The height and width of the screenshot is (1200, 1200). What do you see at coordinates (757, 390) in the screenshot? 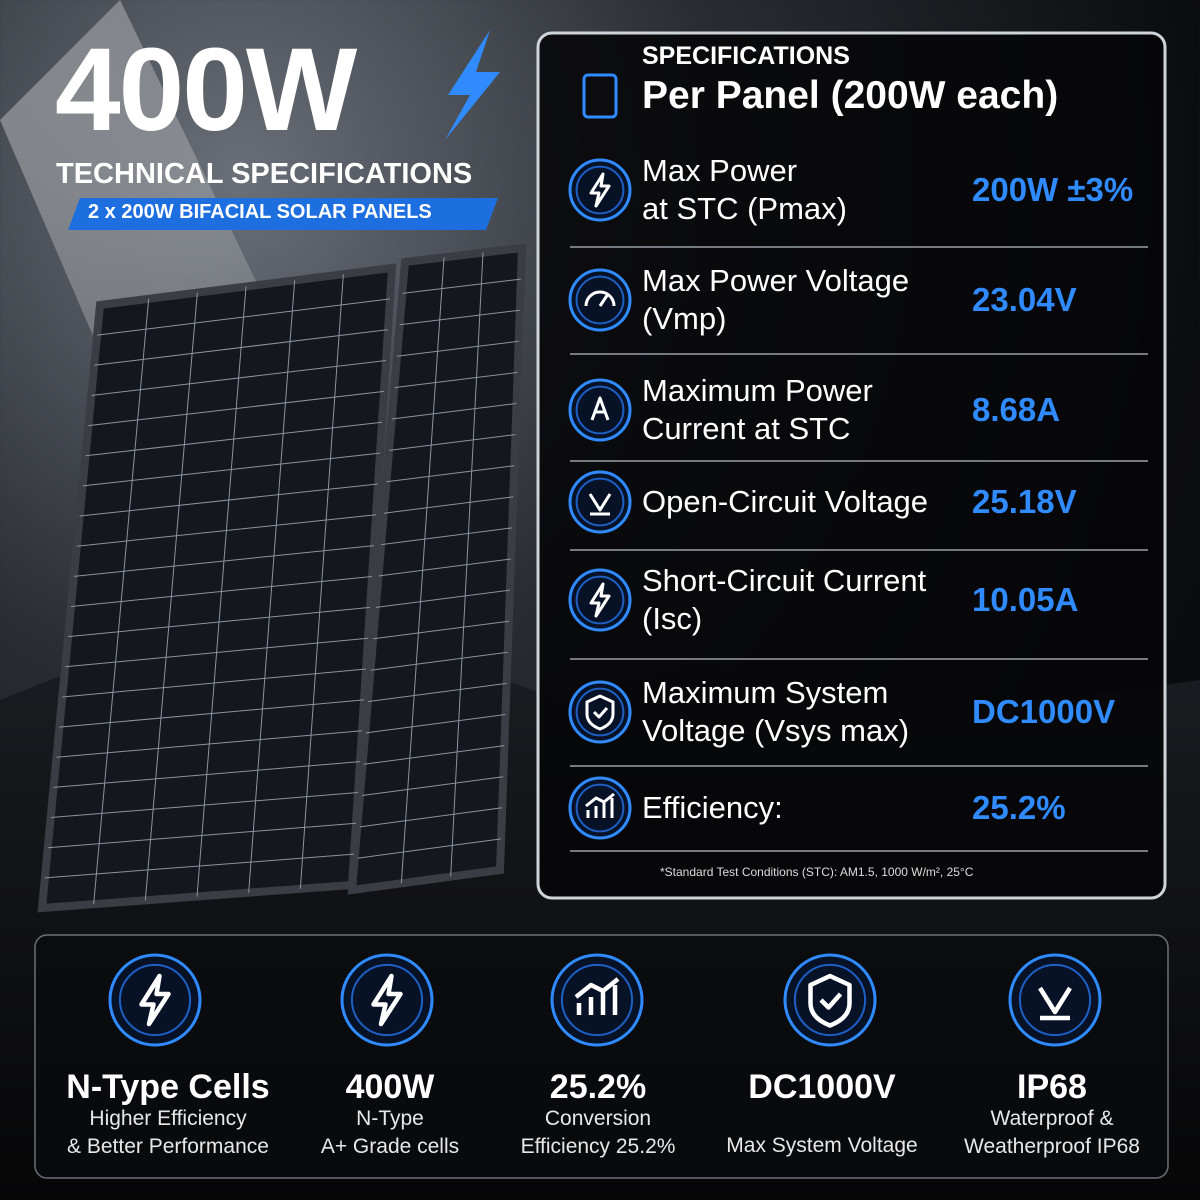
I see `spec-label: Maximum Power` at bounding box center [757, 390].